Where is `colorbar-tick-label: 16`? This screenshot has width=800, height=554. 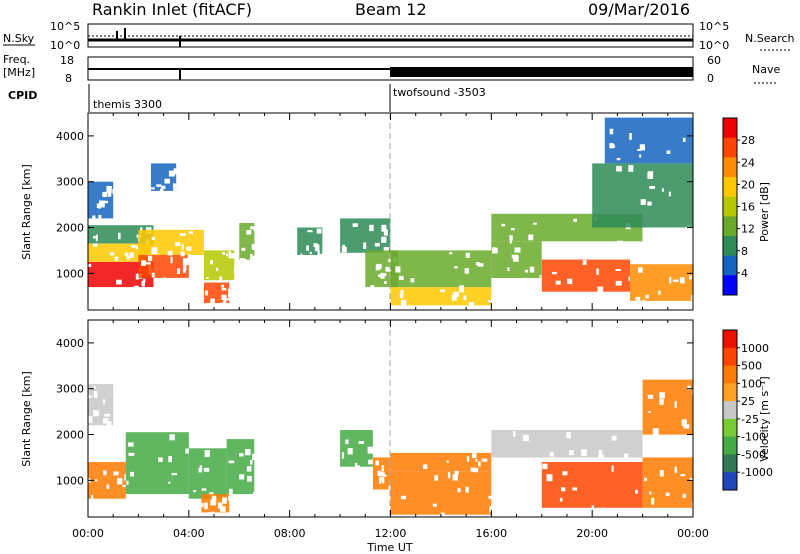 colorbar-tick-label: 16 is located at coordinates (748, 207).